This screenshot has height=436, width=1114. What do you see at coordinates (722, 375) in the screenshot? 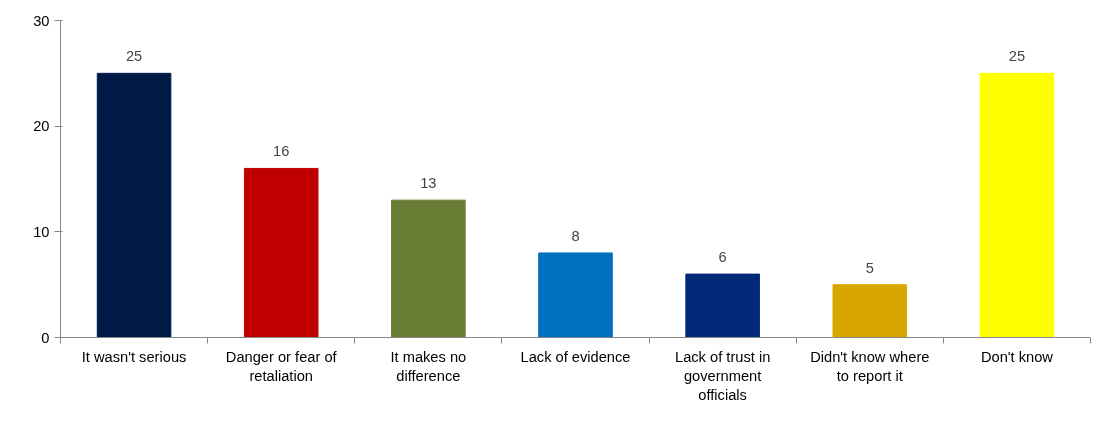
I see `x-tick-label: Lack of trust in government officials` at bounding box center [722, 375].